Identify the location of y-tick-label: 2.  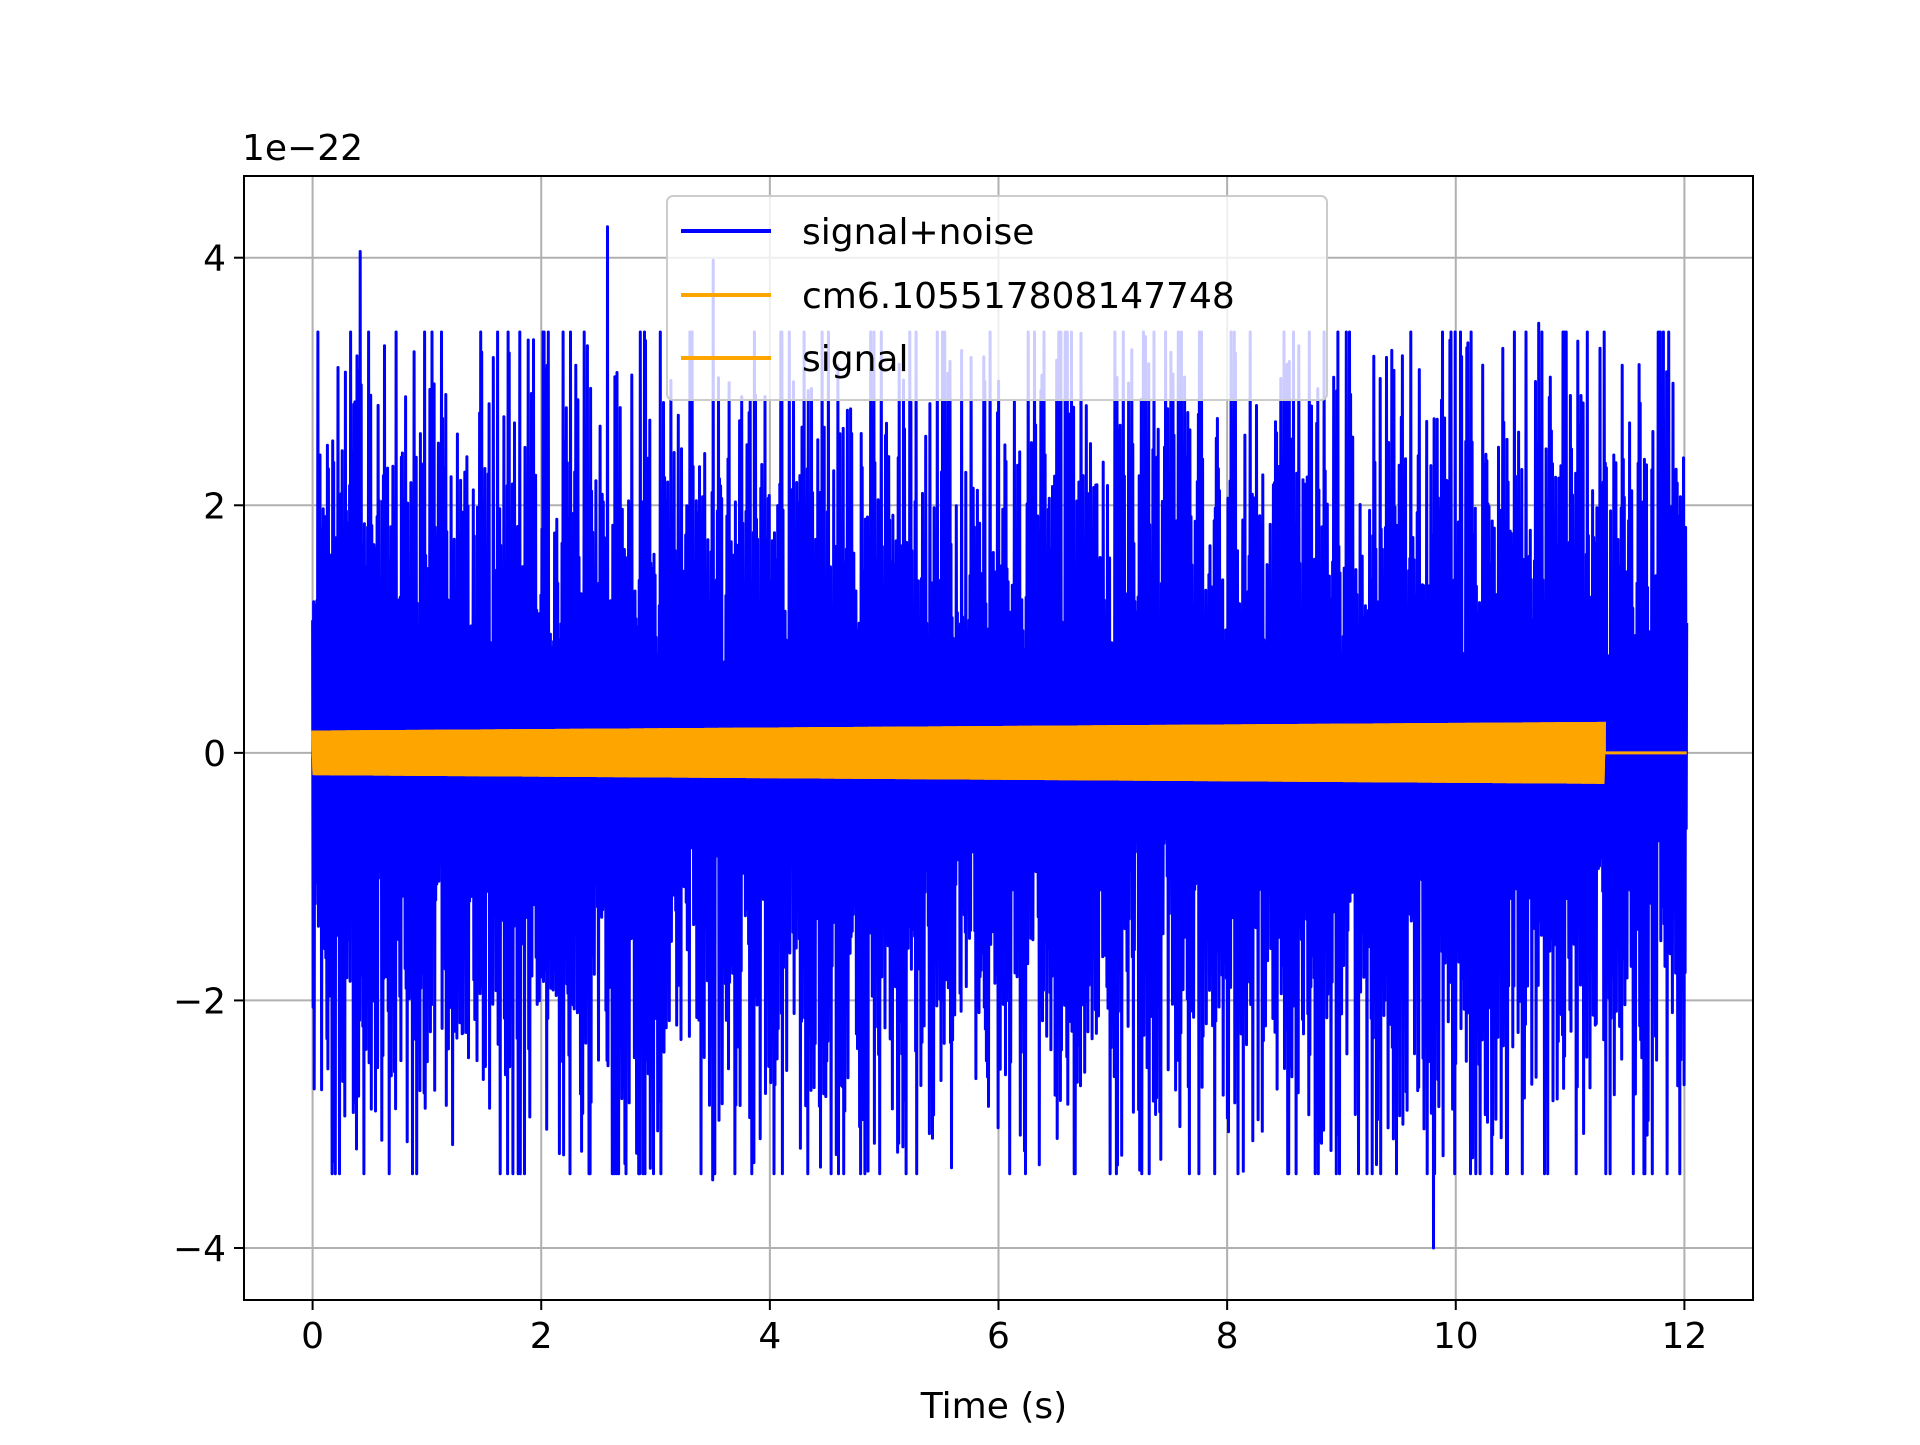
(214, 506).